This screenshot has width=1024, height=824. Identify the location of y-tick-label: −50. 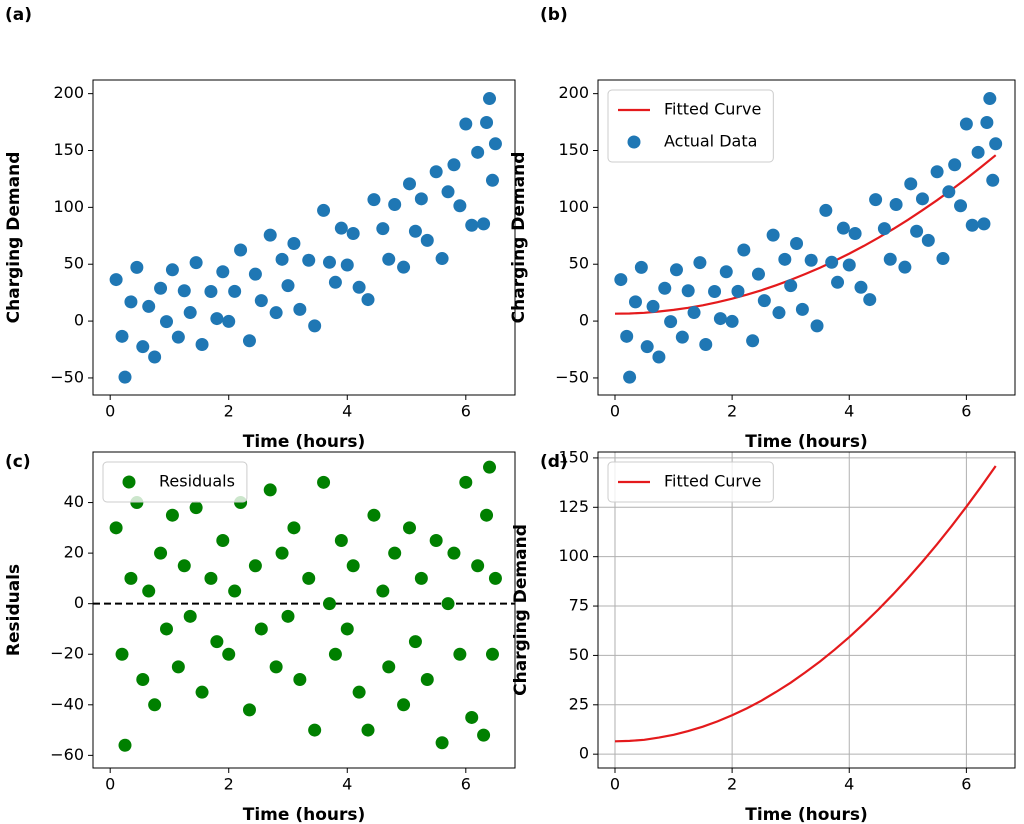
(572, 376).